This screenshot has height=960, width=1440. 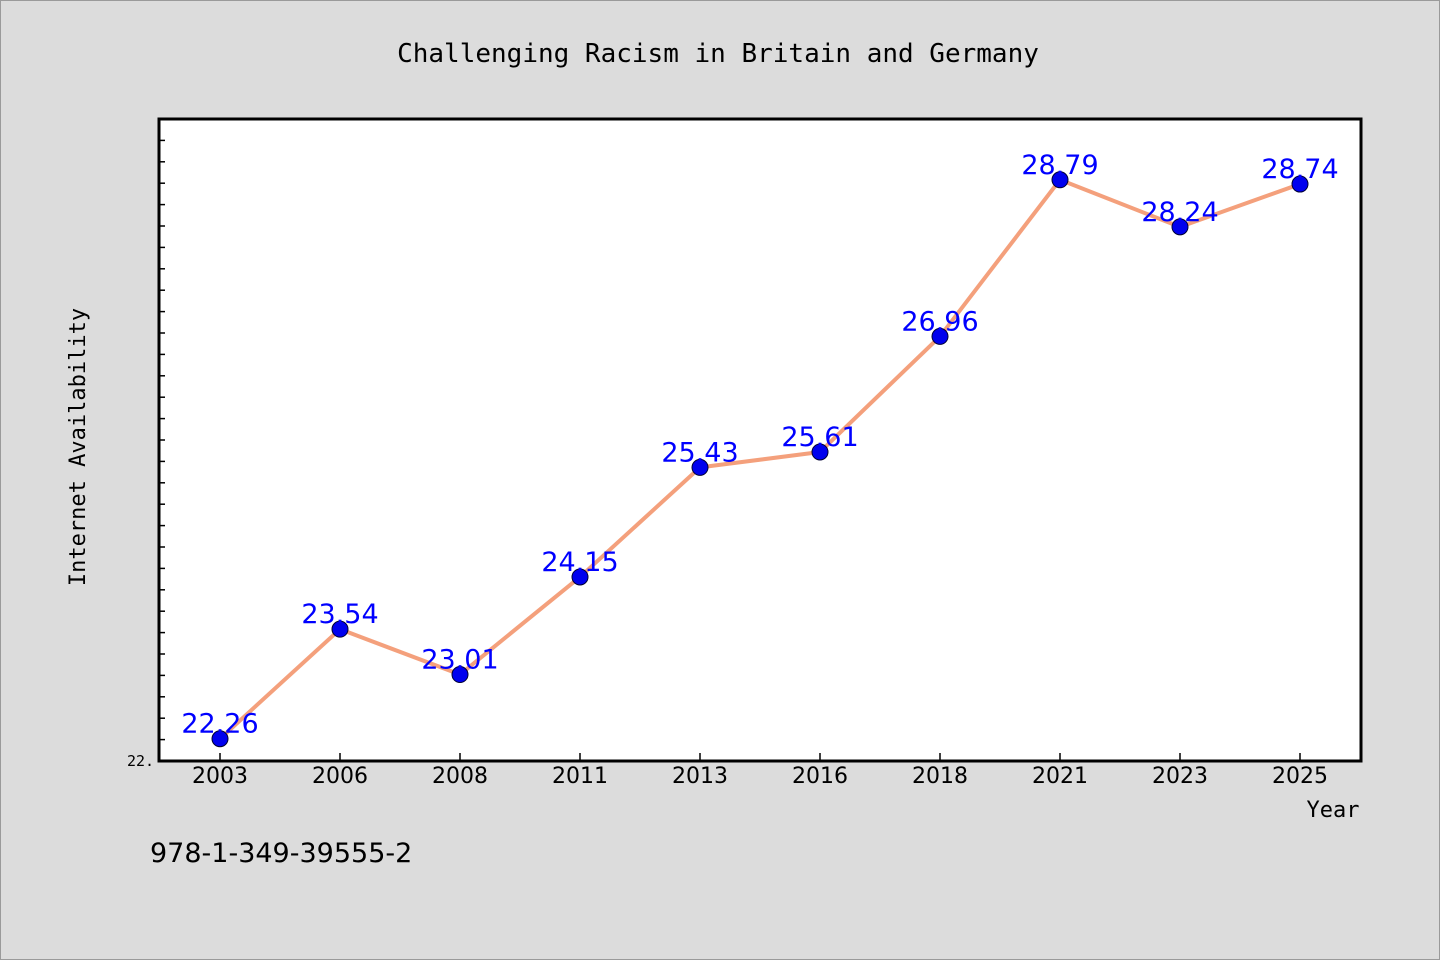 I want to click on data-label: 26.96, so click(x=939, y=321).